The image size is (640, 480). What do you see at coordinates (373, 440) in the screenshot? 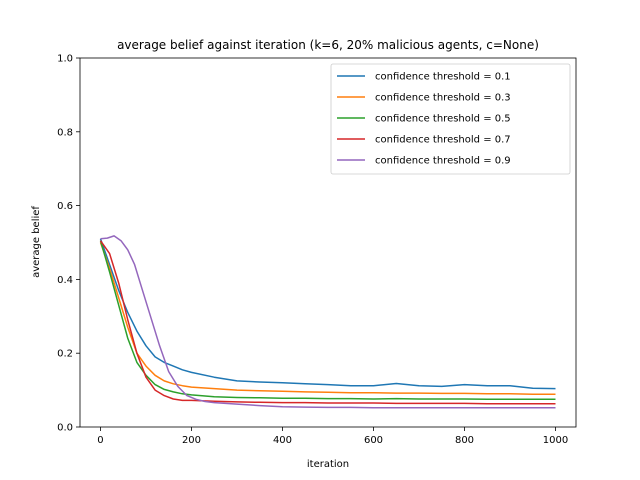
I see `x-tick-label: 600` at bounding box center [373, 440].